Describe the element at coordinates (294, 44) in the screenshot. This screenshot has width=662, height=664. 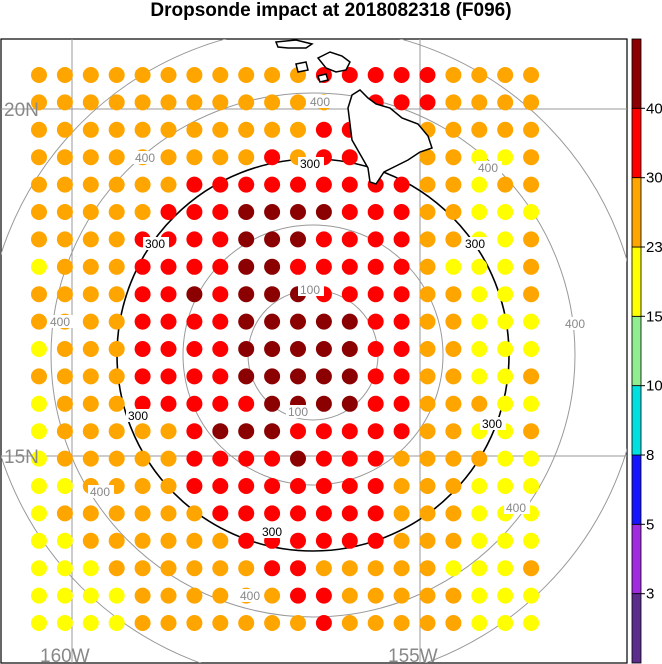
I see `molokai-shape` at that location.